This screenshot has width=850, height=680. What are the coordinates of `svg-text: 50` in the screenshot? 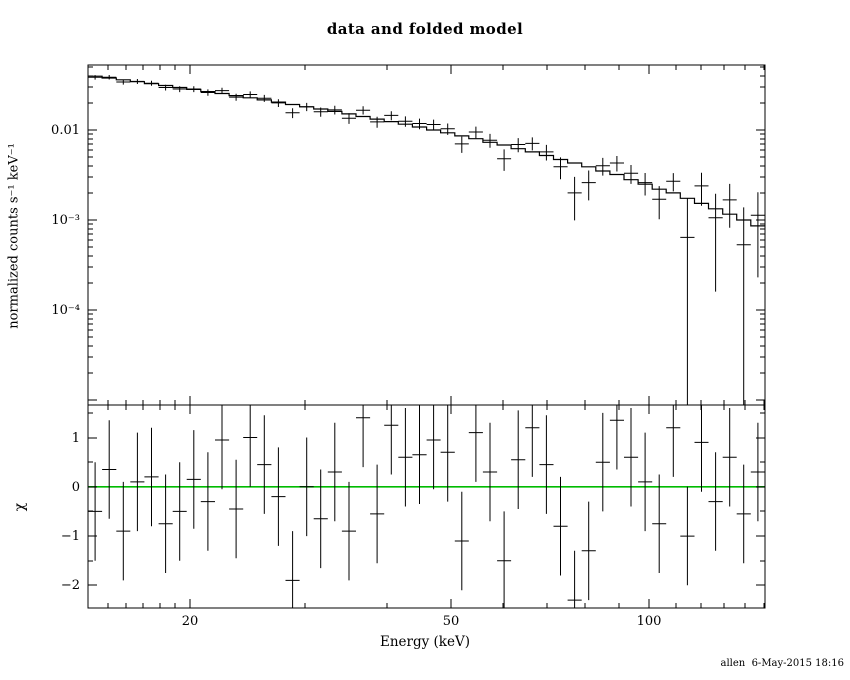 It's located at (451, 621).